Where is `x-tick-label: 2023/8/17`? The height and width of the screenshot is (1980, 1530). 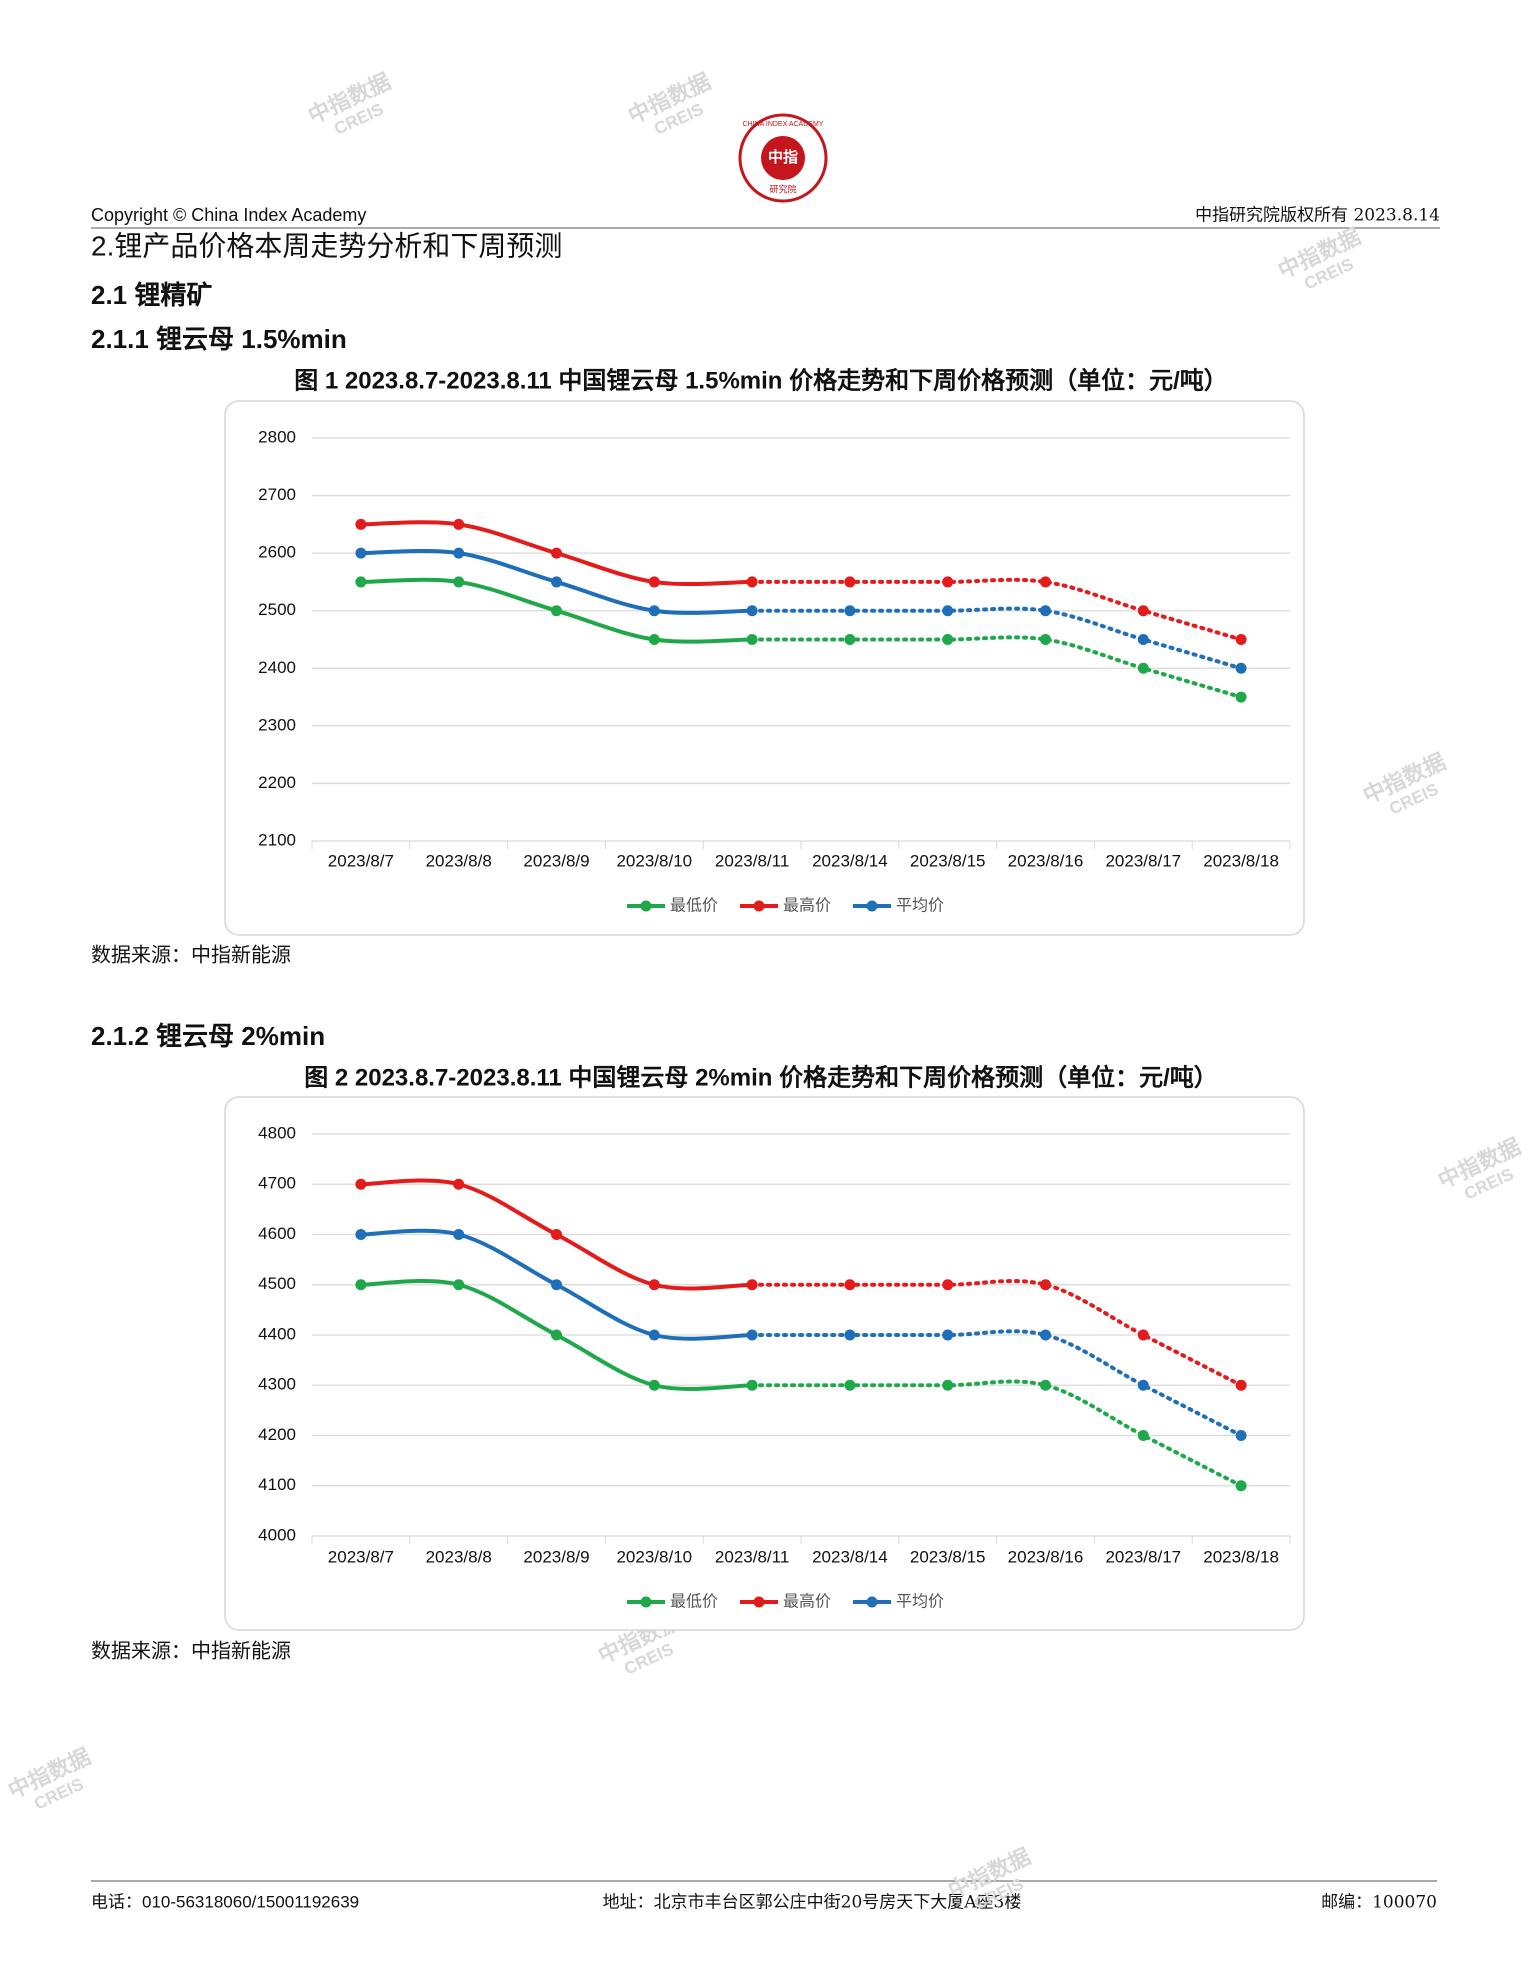
x-tick-label: 2023/8/17 is located at coordinates (1143, 860).